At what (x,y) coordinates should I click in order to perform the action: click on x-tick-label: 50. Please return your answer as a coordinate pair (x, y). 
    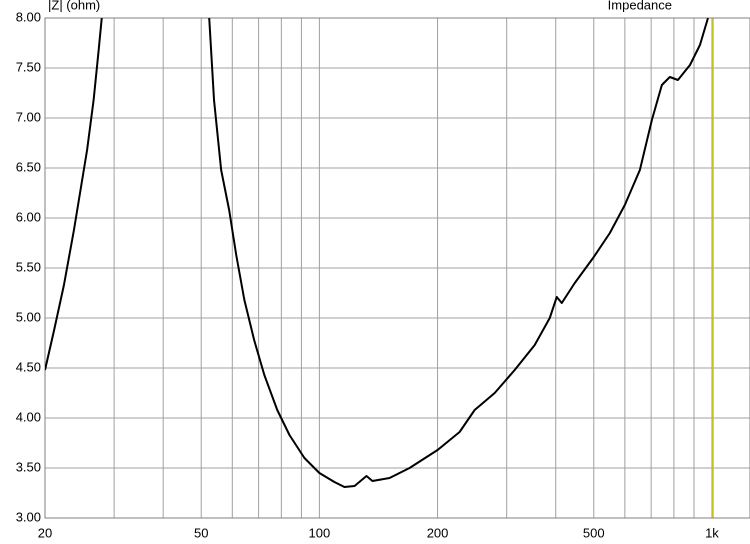
    Looking at the image, I should click on (201, 532).